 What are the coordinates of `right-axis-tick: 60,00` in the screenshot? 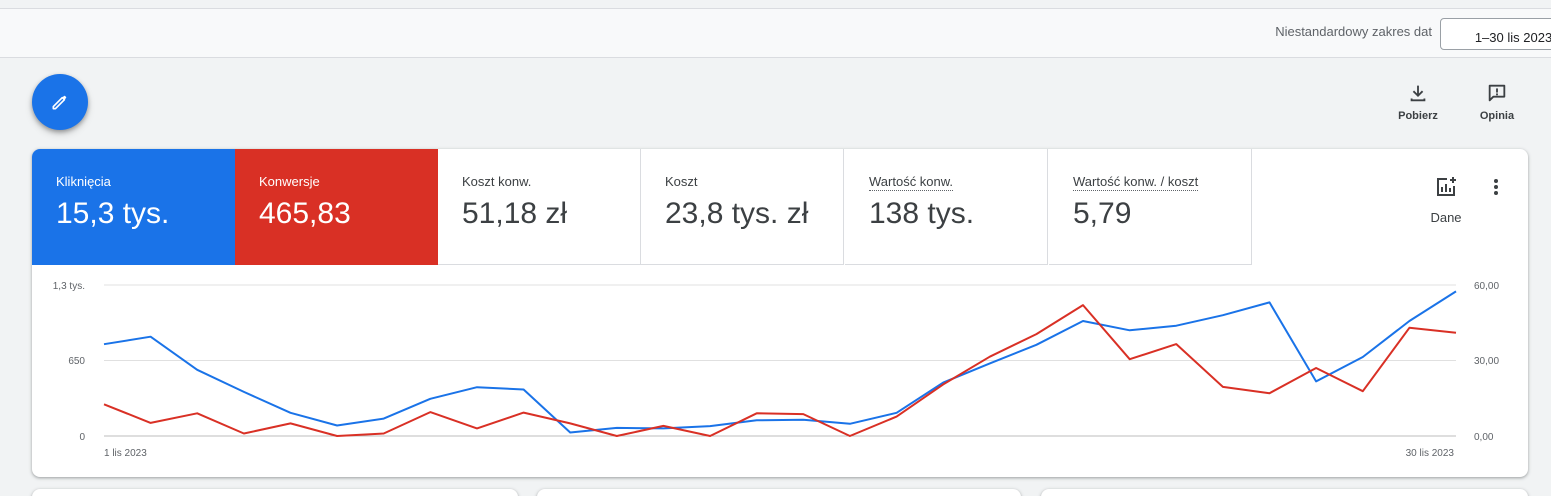 It's located at (1486, 286).